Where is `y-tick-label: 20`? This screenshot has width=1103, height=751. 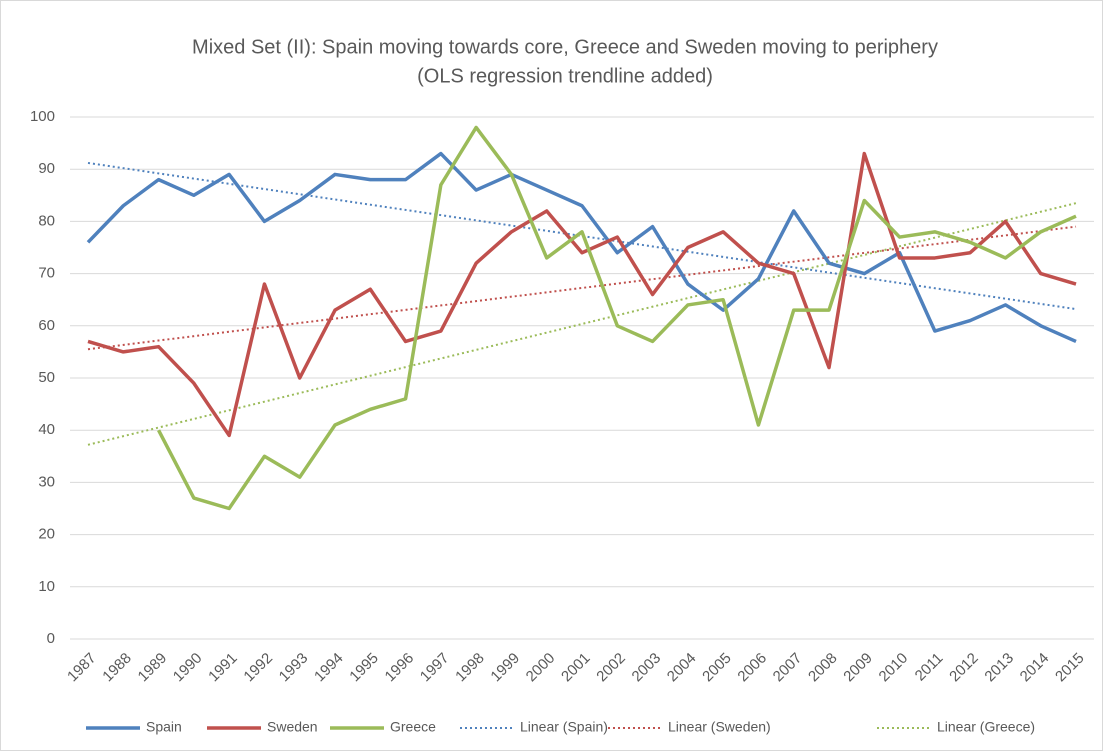
y-tick-label: 20 is located at coordinates (46, 534).